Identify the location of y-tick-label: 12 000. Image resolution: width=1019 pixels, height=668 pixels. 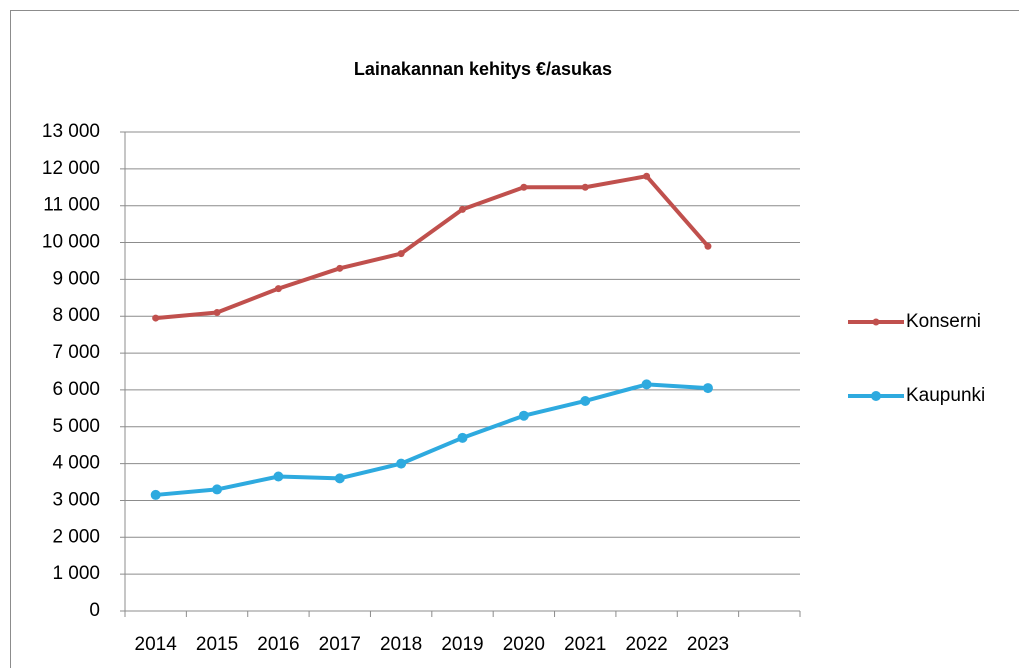
(71, 168).